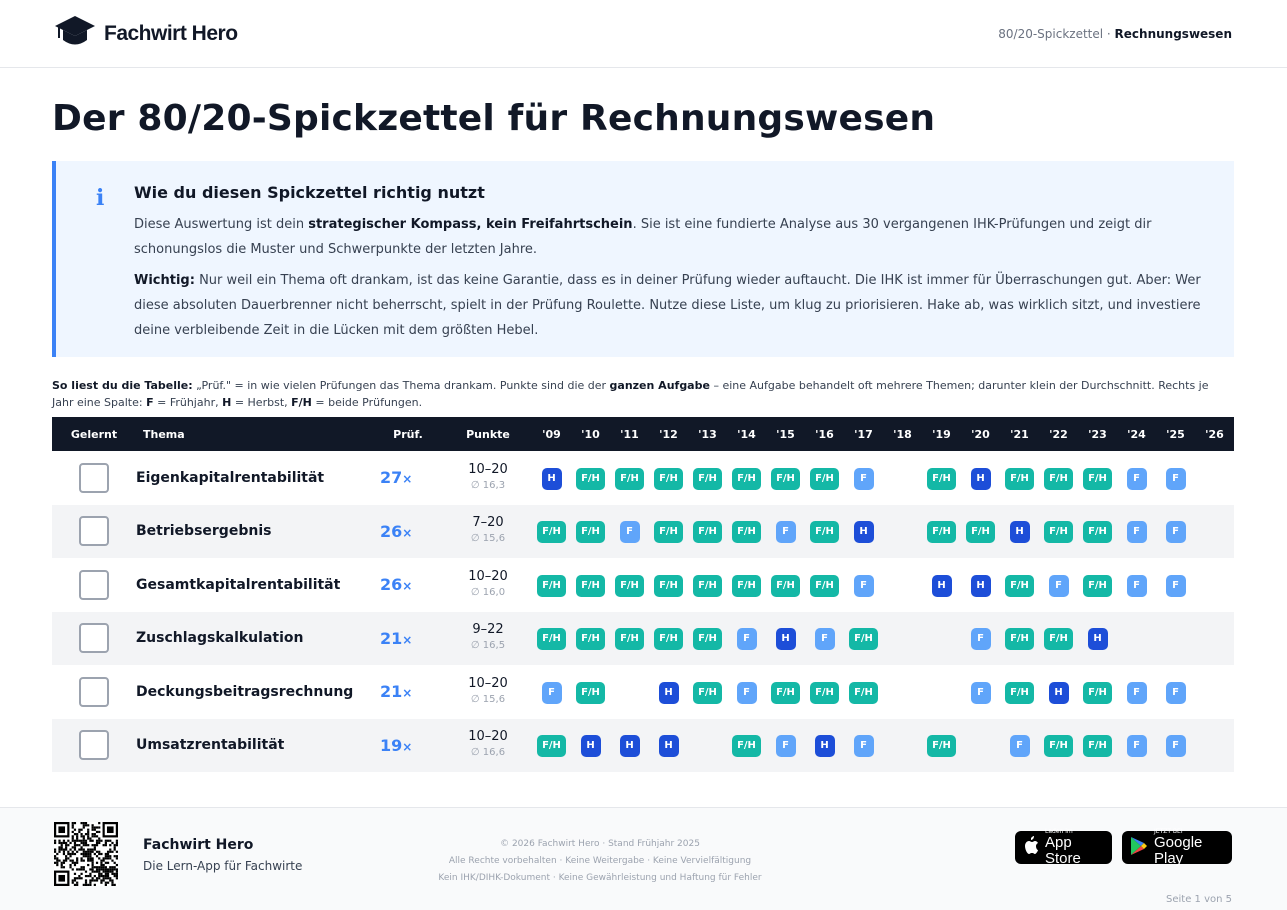 Image resolution: width=1287 pixels, height=910 pixels. Describe the element at coordinates (391, 692) in the screenshot. I see `exam-count-value: 21` at that location.